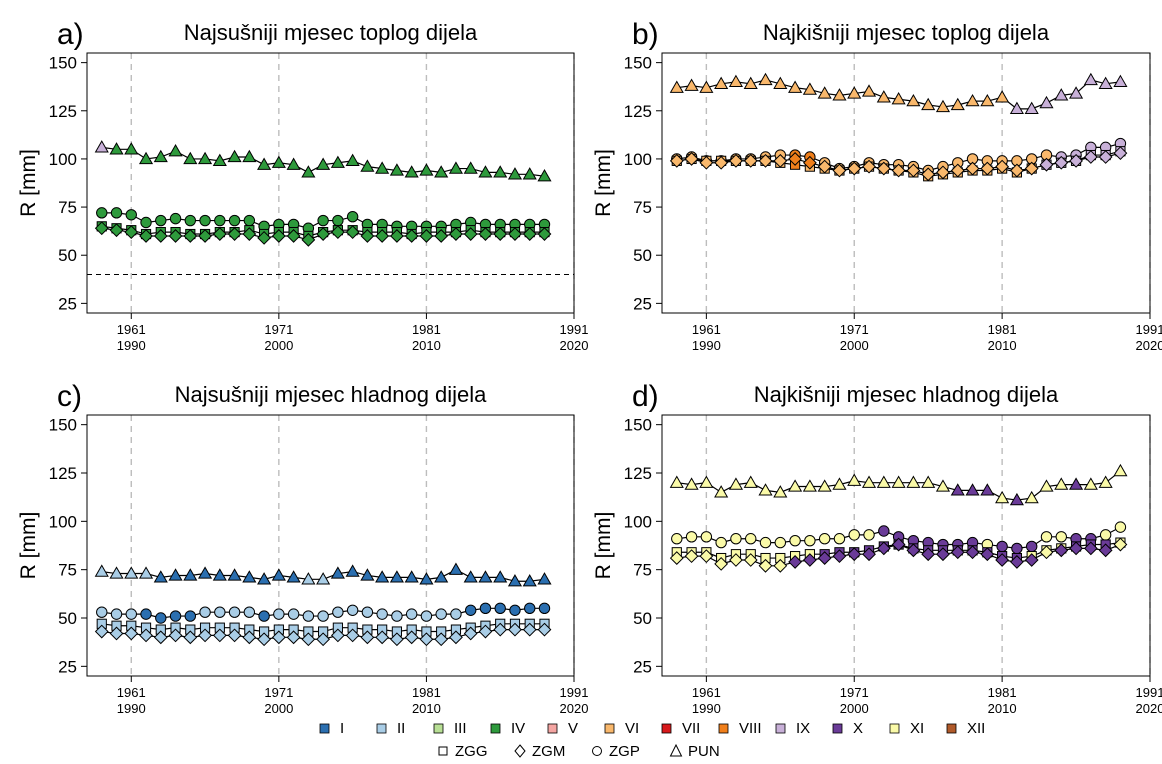 Image resolution: width=1162 pixels, height=764 pixels. Describe the element at coordinates (28, 183) in the screenshot. I see `y-axis-label: R [mm]` at that location.